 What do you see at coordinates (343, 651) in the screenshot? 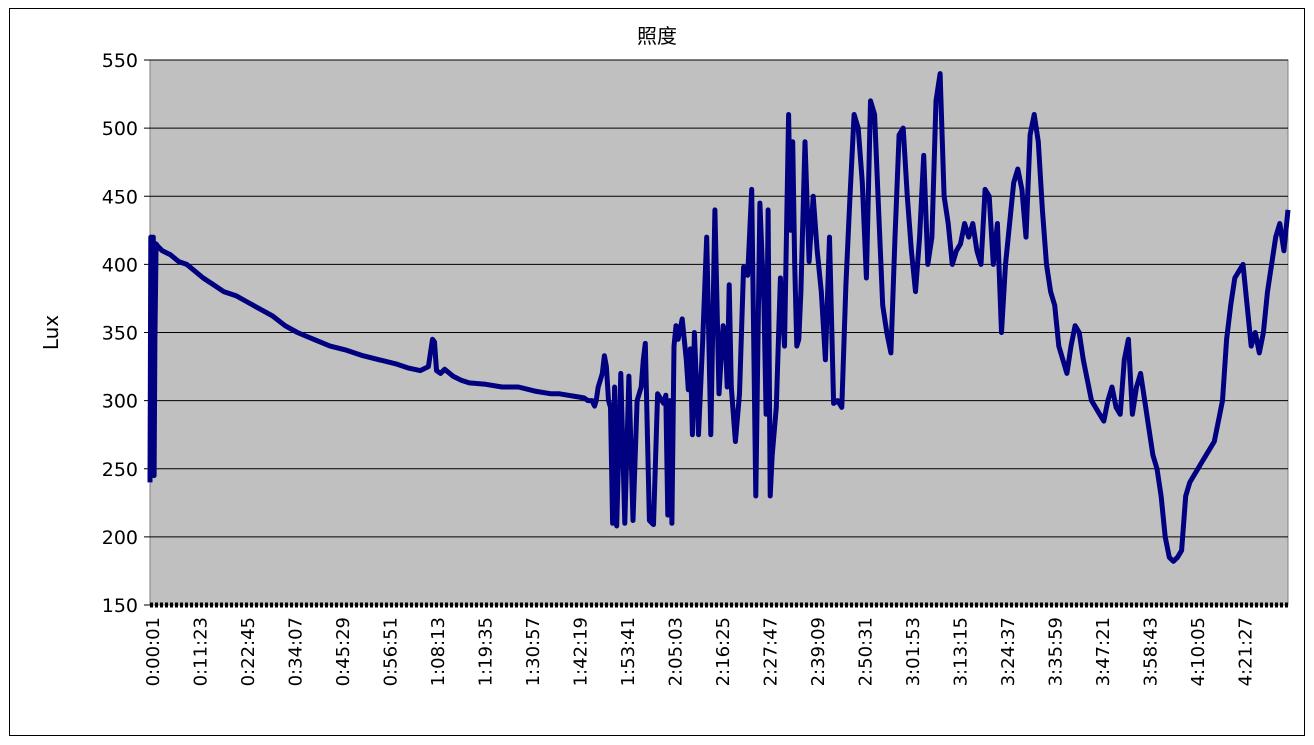
I see `x-tick-label: 0:45:29` at bounding box center [343, 651].